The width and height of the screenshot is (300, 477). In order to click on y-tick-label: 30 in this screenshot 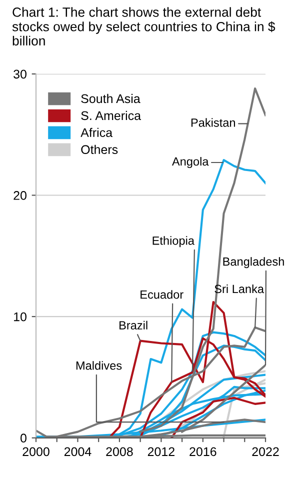, I will do `click(20, 74)`.